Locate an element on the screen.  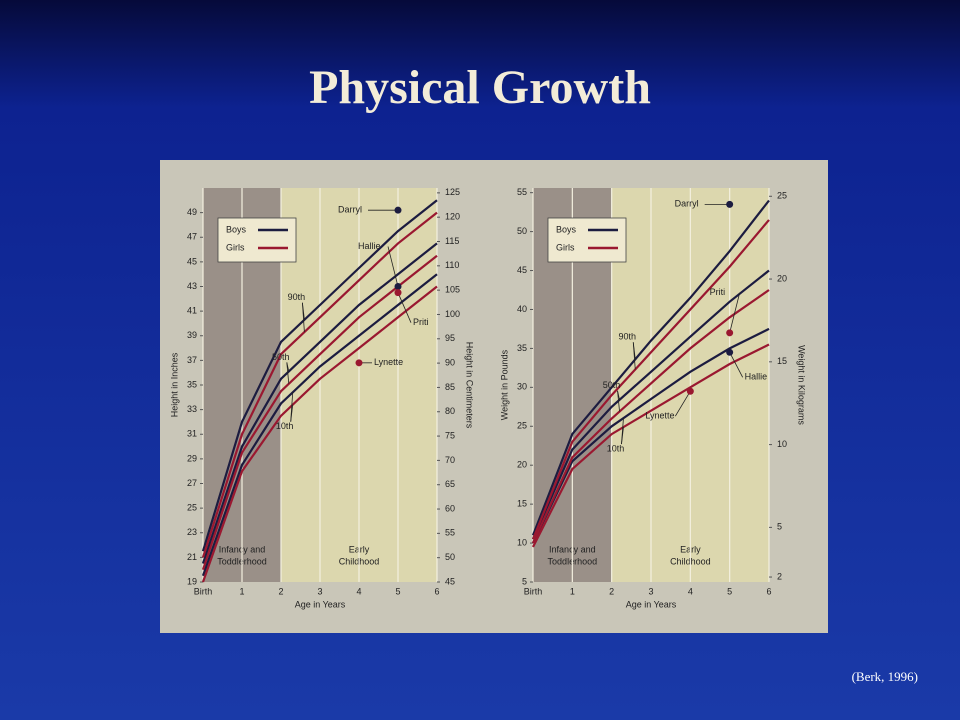
y2-tick-label: 45 is located at coordinates (450, 581).